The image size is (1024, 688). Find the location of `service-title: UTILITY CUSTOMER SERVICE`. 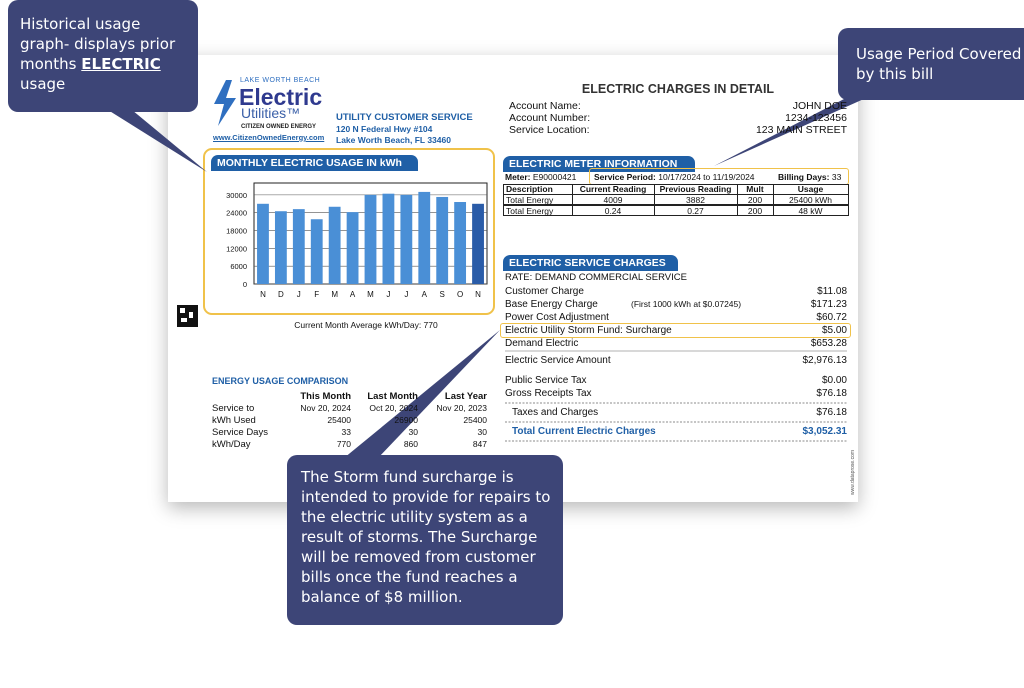

service-title: UTILITY CUSTOMER SERVICE is located at coordinates (404, 117).